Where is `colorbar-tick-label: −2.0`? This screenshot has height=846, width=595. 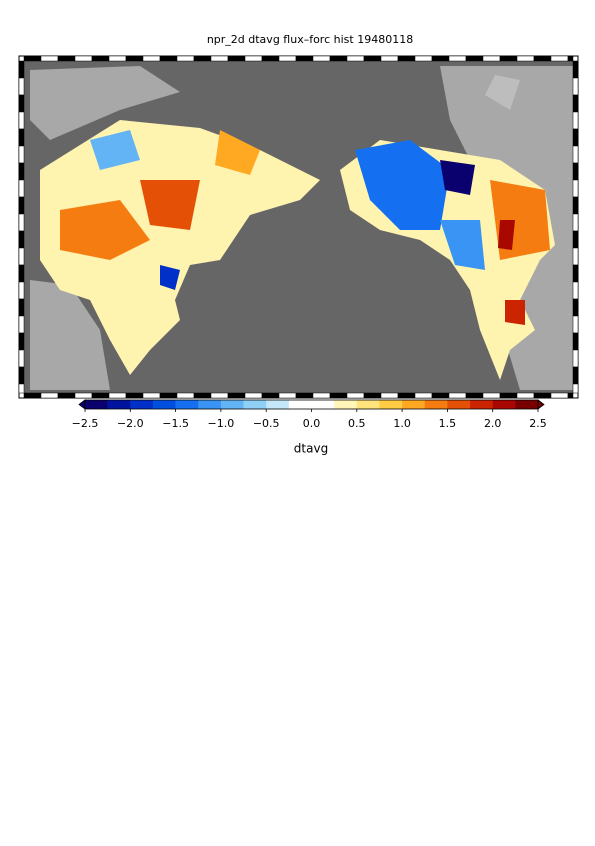
colorbar-tick-label: −2.0 is located at coordinates (130, 423).